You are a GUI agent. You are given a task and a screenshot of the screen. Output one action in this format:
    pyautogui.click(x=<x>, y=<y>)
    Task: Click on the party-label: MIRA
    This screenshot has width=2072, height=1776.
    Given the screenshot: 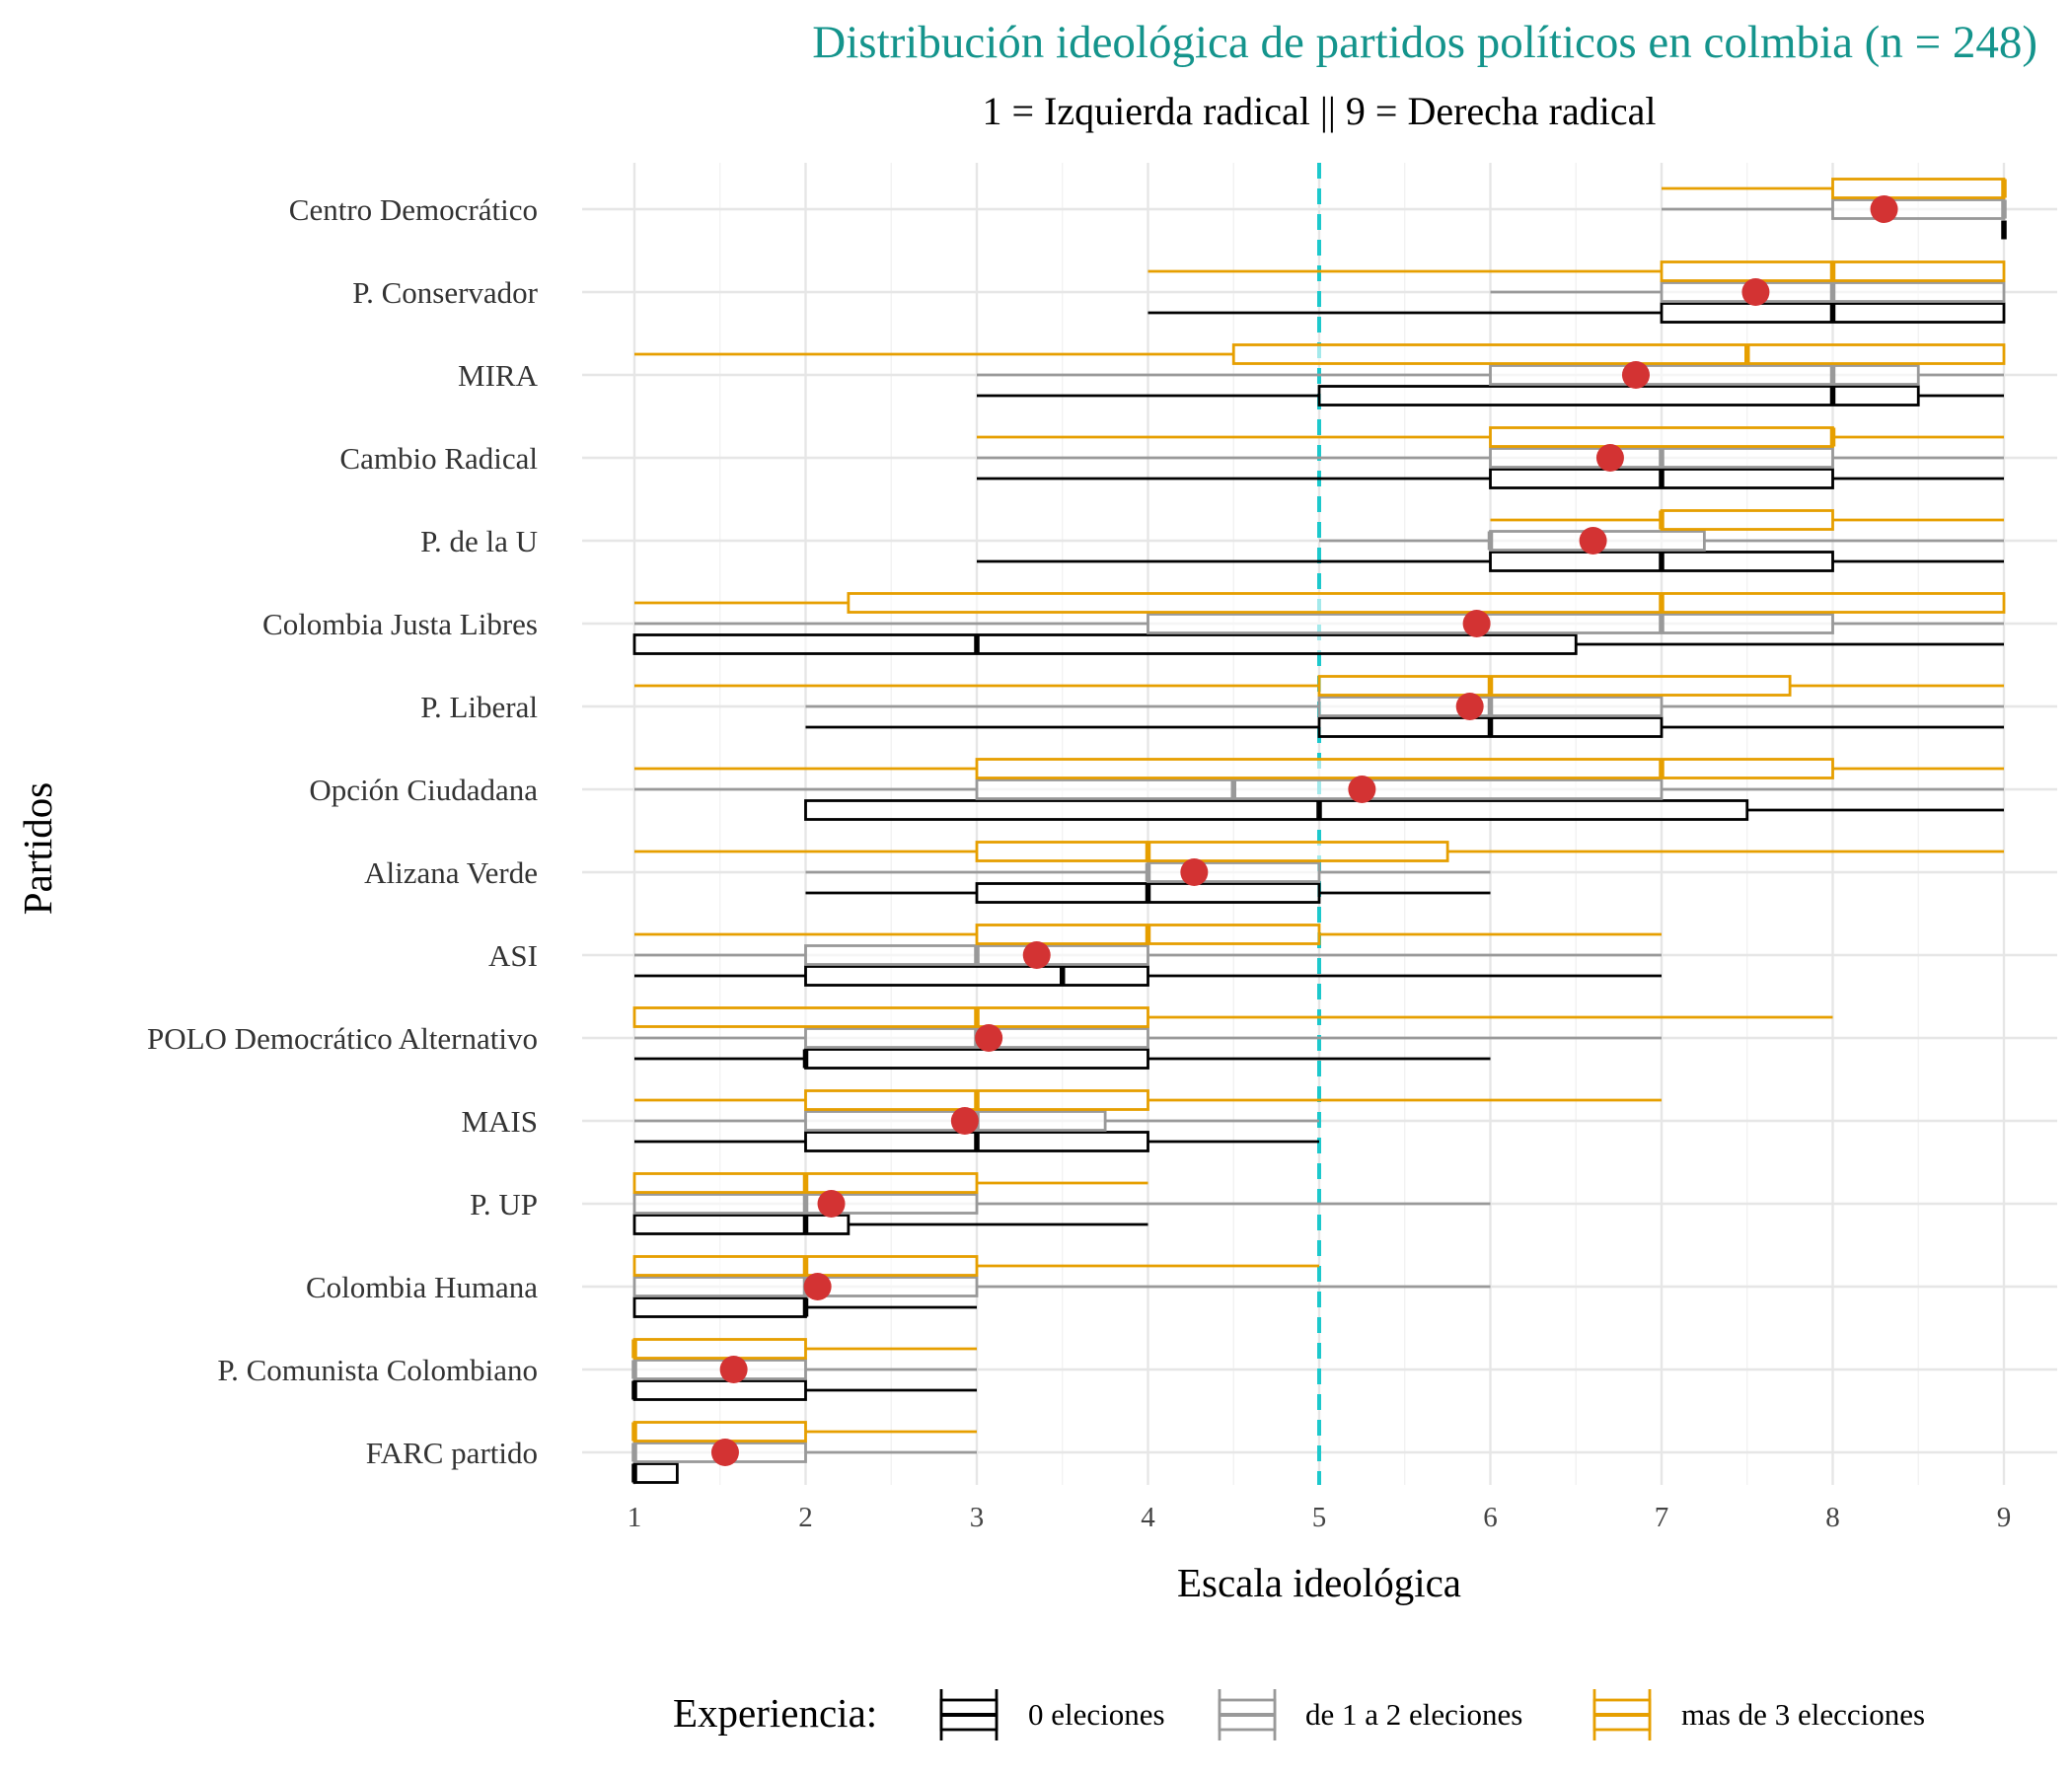 What is the action you would take?
    pyautogui.click(x=499, y=376)
    